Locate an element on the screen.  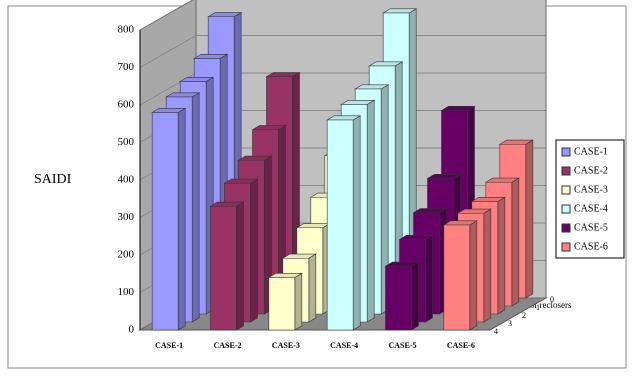
y-tick-label: 300 is located at coordinates (126, 217).